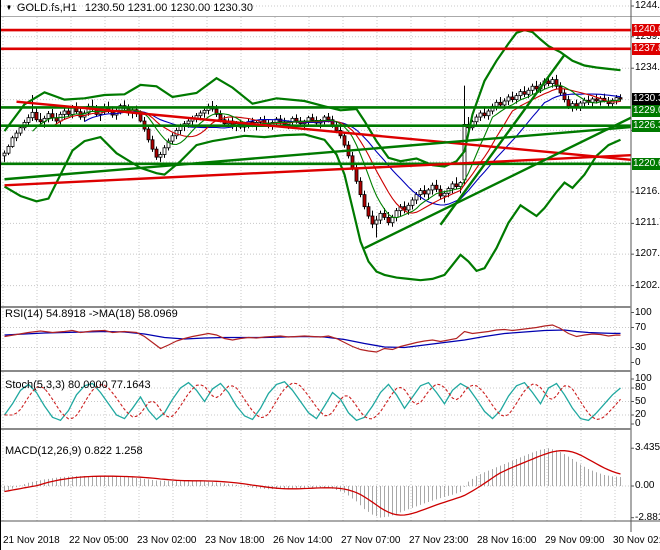 The height and width of the screenshot is (550, 660). Describe the element at coordinates (647, 285) in the screenshot. I see `price-axis-label-7: 1202.40` at that location.